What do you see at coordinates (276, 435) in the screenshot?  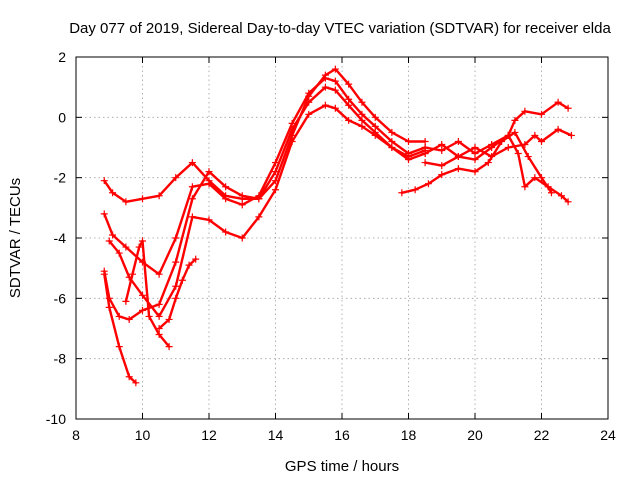 I see `x-tick-label: 14` at bounding box center [276, 435].